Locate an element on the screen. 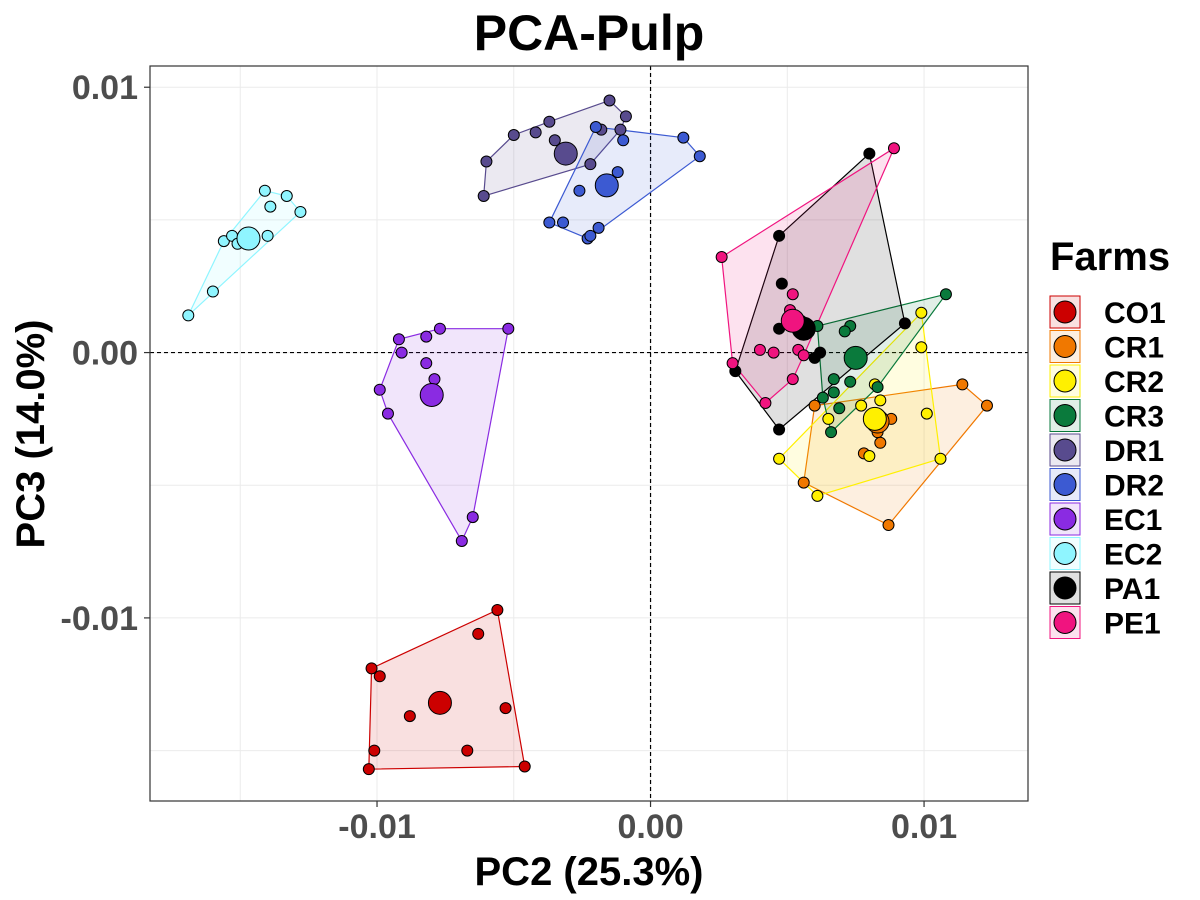  y-axis-title: PC3 (14.0%) is located at coordinates (31, 434).